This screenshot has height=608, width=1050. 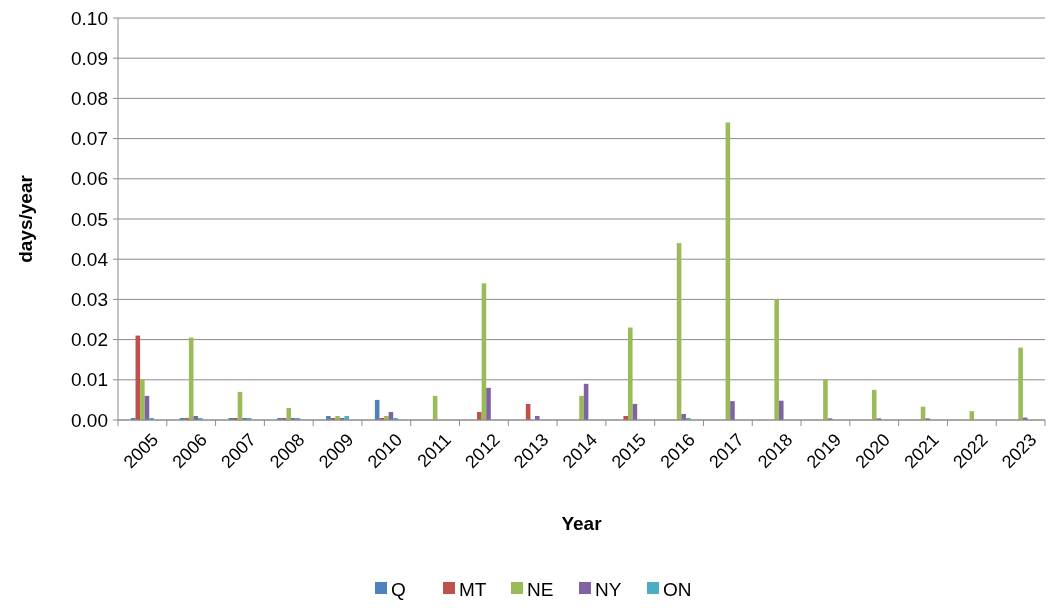 I want to click on y-axis-title: days/year, so click(x=25, y=218).